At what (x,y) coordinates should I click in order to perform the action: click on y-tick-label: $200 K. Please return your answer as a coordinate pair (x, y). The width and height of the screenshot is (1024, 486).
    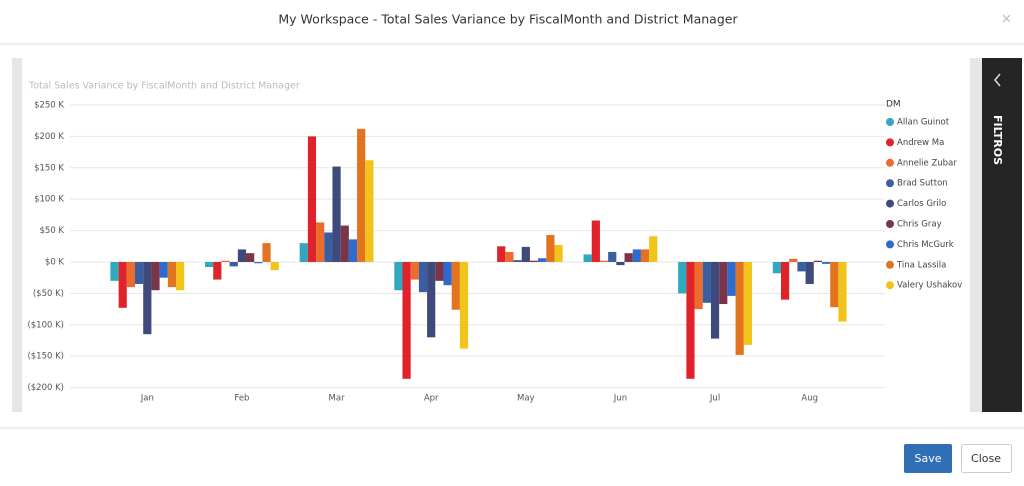
    Looking at the image, I should click on (49, 137).